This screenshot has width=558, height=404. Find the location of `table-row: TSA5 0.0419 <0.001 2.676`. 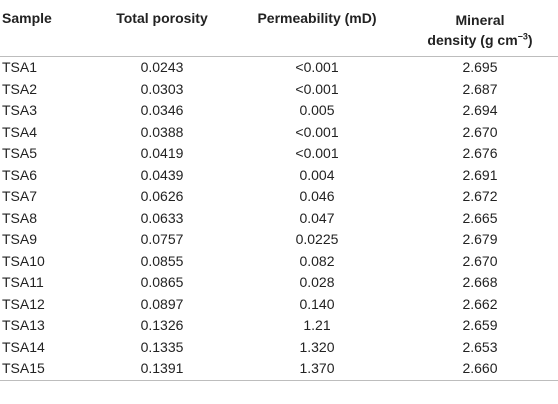

table-row: TSA5 0.0419 <0.001 2.676 is located at coordinates (279, 154).